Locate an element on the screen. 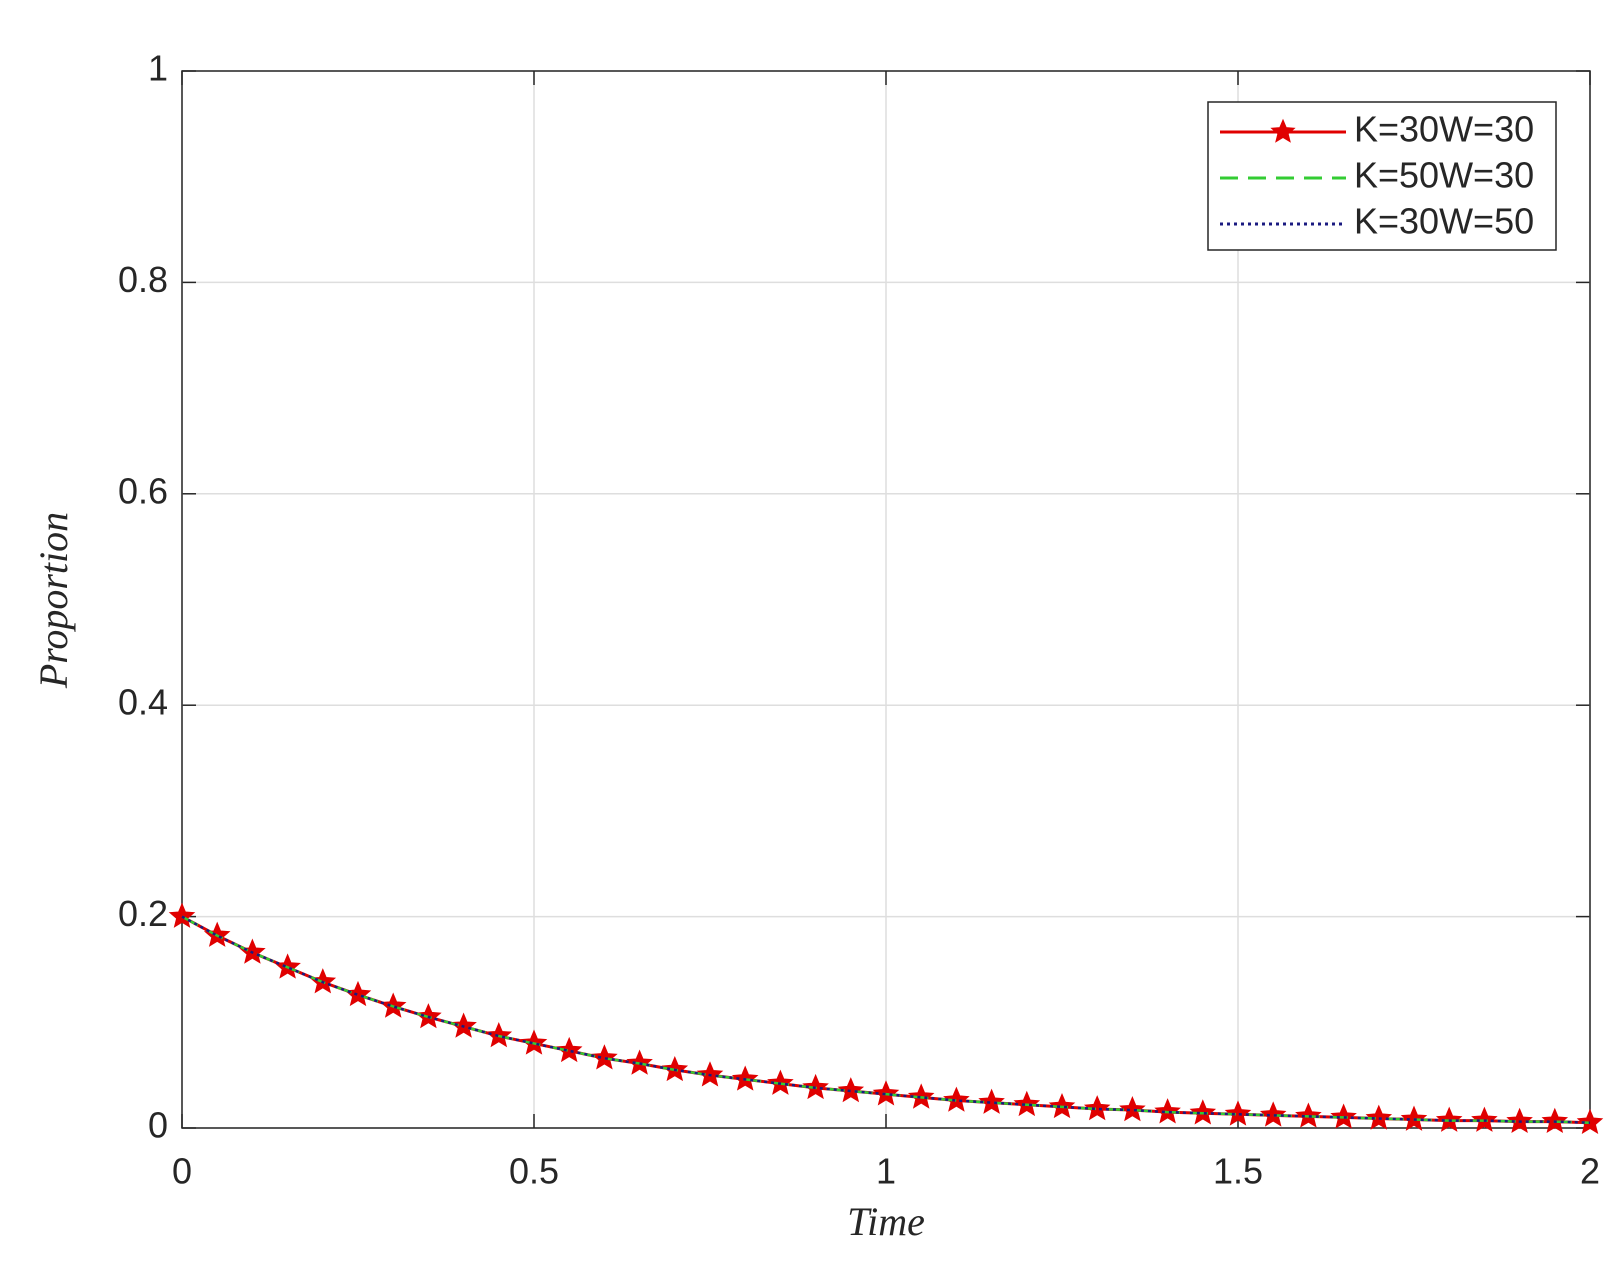 The height and width of the screenshot is (1271, 1621). x-tick-label: 0.5 is located at coordinates (534, 1171).